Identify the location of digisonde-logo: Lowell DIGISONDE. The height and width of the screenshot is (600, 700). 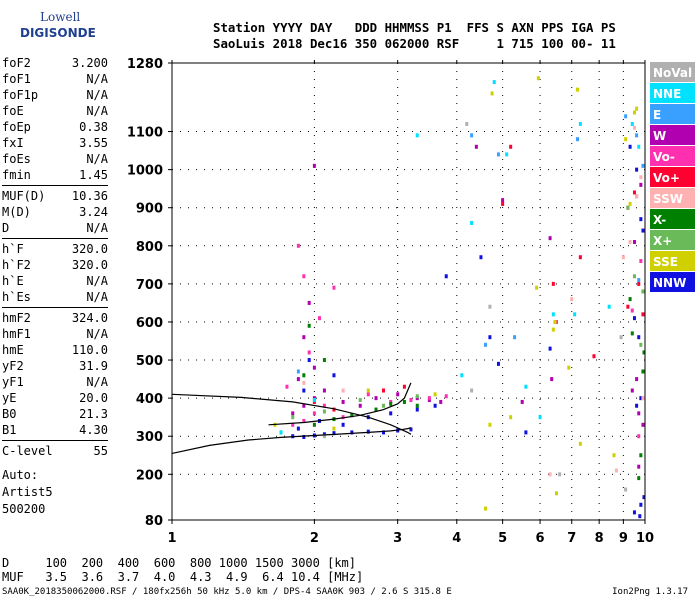
(52, 26).